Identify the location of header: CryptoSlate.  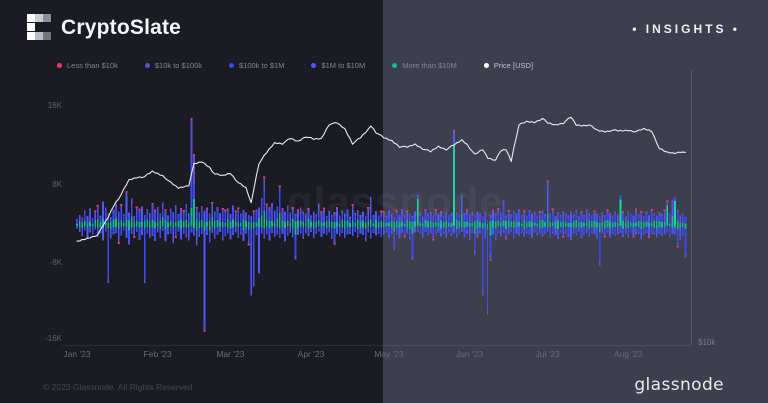
(104, 27).